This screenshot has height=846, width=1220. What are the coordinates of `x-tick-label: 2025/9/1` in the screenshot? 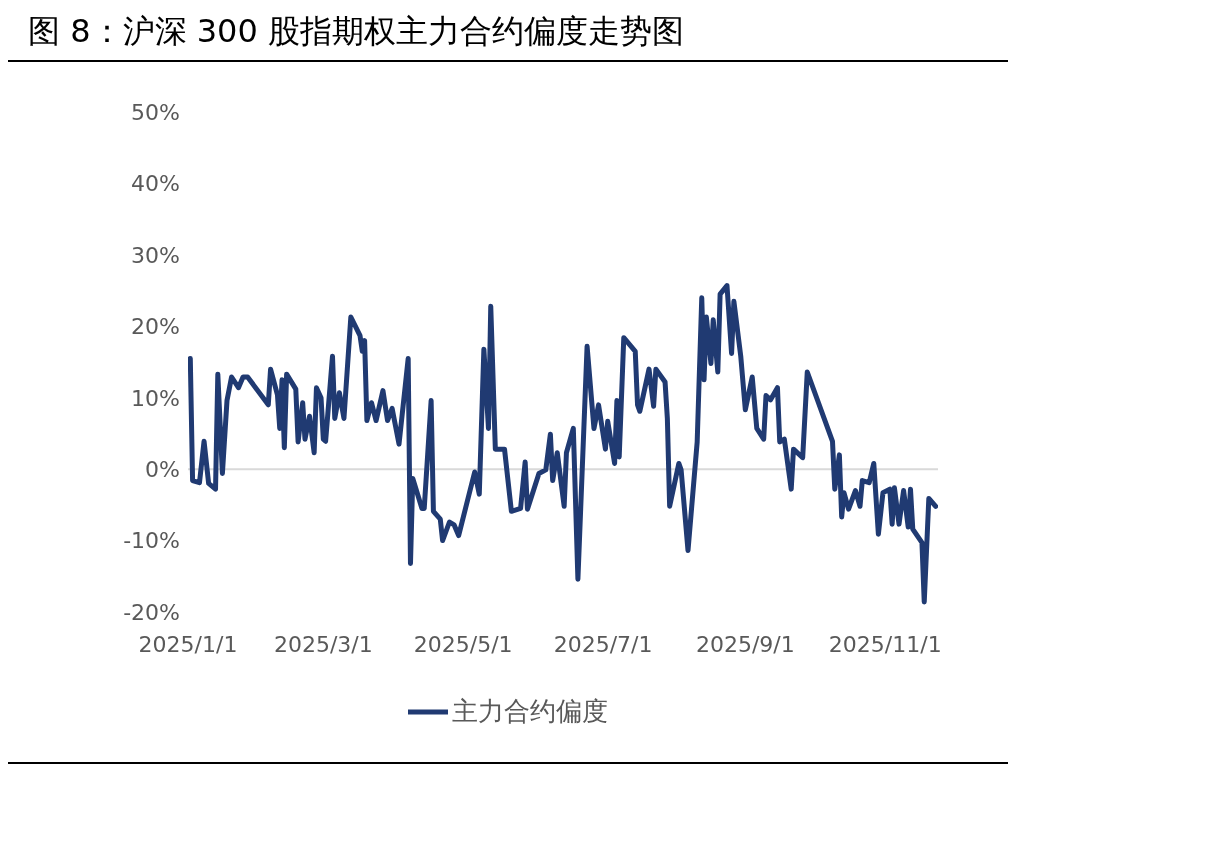 It's located at (745, 644).